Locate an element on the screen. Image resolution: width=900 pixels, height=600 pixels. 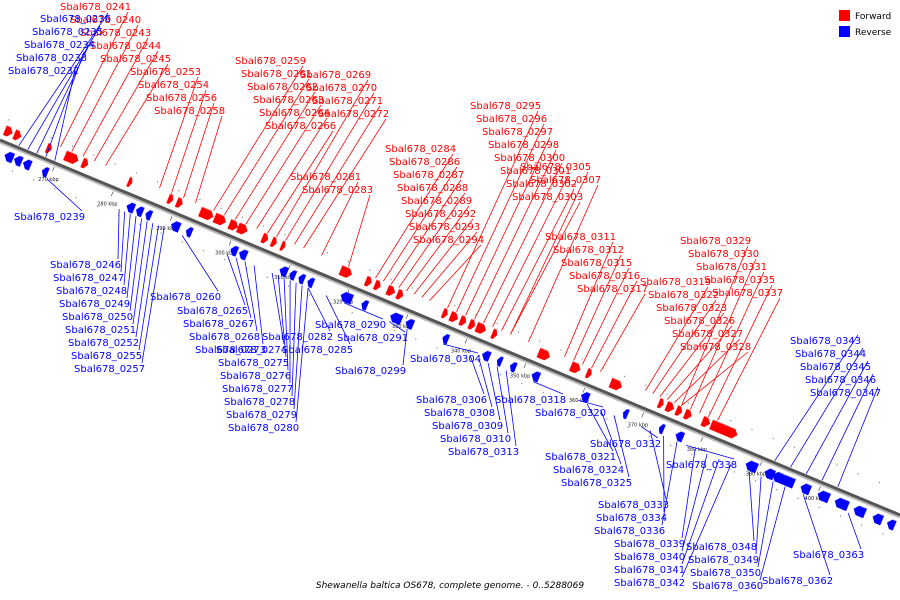
reverse-gene-label: Sbal678_0332 is located at coordinates (625, 444).